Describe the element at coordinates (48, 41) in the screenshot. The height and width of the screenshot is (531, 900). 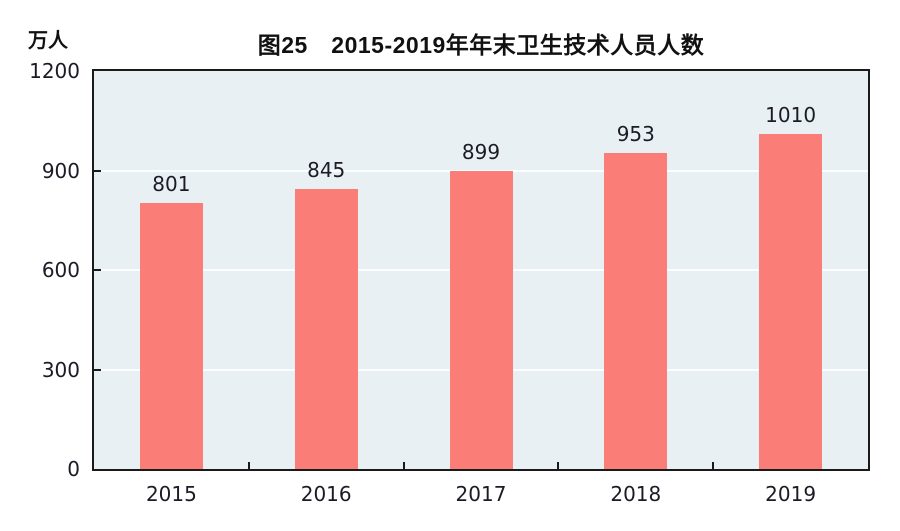
I see `y-axis-unit-label: 万人` at that location.